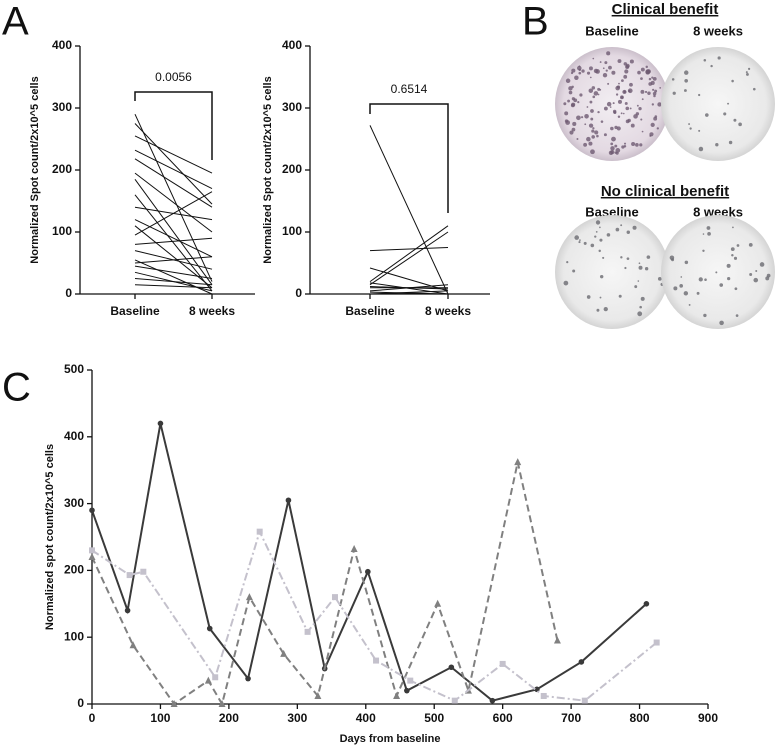 The image size is (778, 749). What do you see at coordinates (434, 718) in the screenshot?
I see `x-tick-label: 500` at bounding box center [434, 718].